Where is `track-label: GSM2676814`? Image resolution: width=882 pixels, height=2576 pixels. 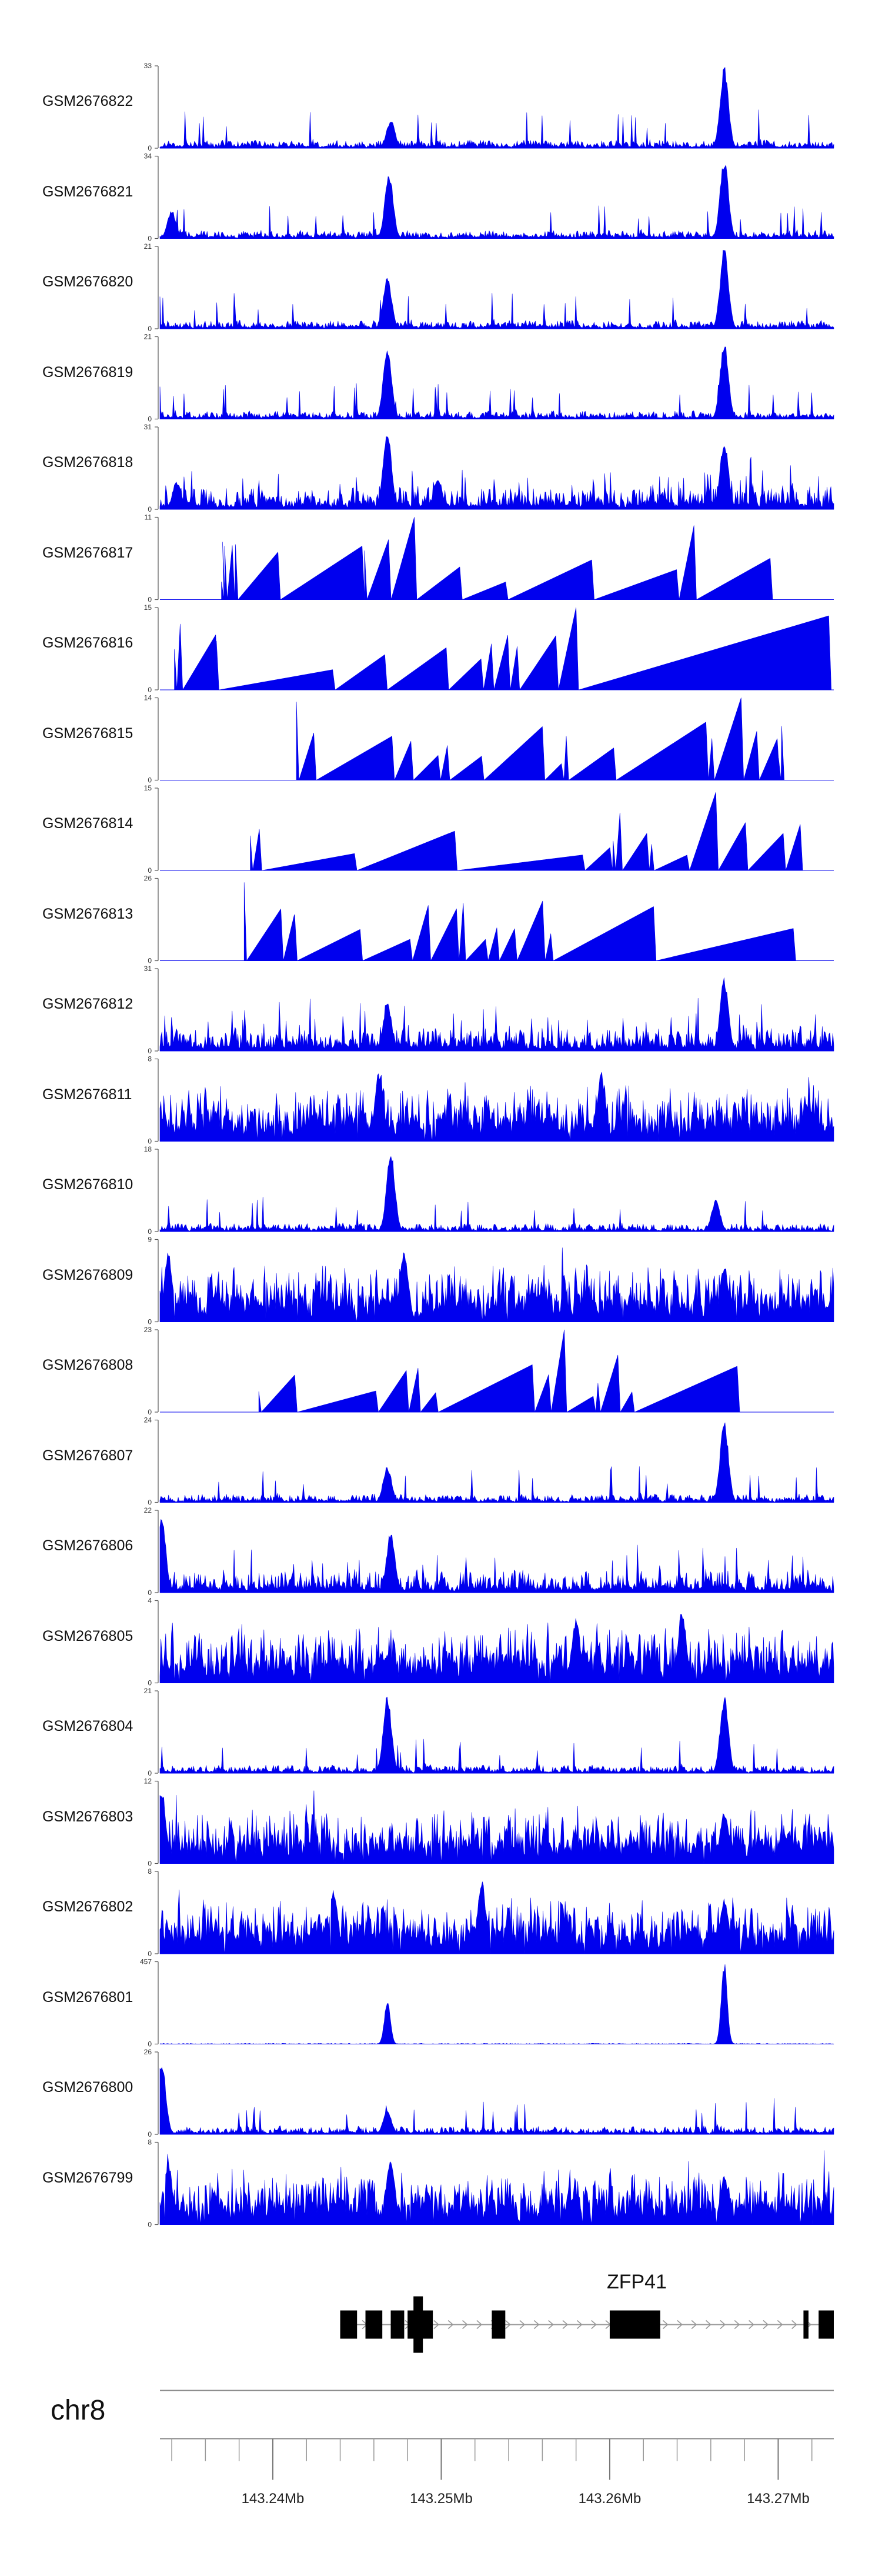
track-label: GSM2676814 is located at coordinates (87, 823).